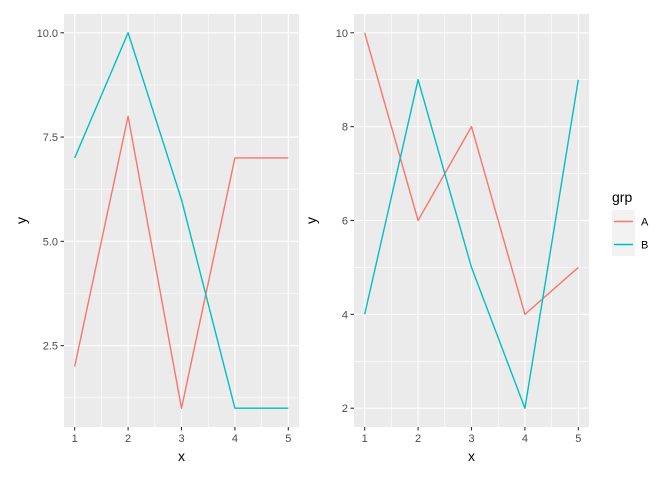  I want to click on y-tick-label: 2.5, so click(50, 347).